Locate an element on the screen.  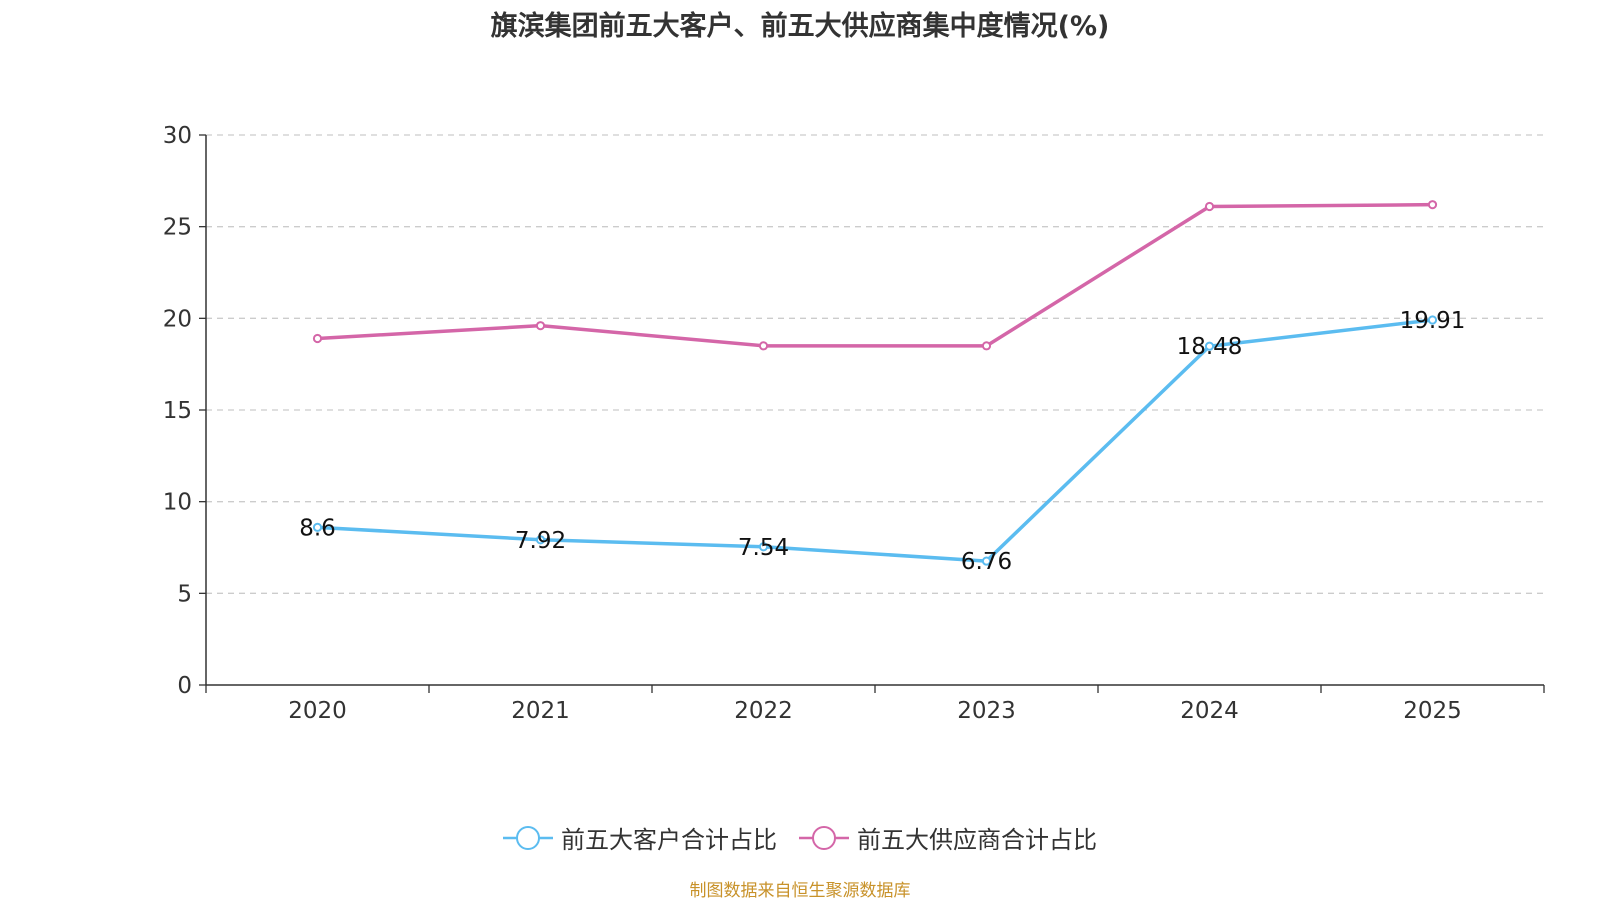
legend-item-suppliers: 前五大供应商合计占比 is located at coordinates (948, 837).